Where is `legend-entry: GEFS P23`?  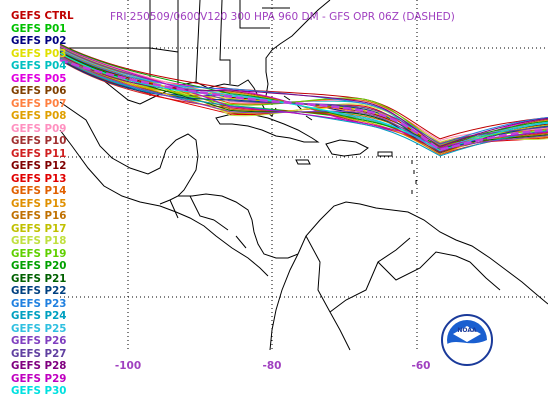
legend-entry: GEFS P23 is located at coordinates (39, 303).